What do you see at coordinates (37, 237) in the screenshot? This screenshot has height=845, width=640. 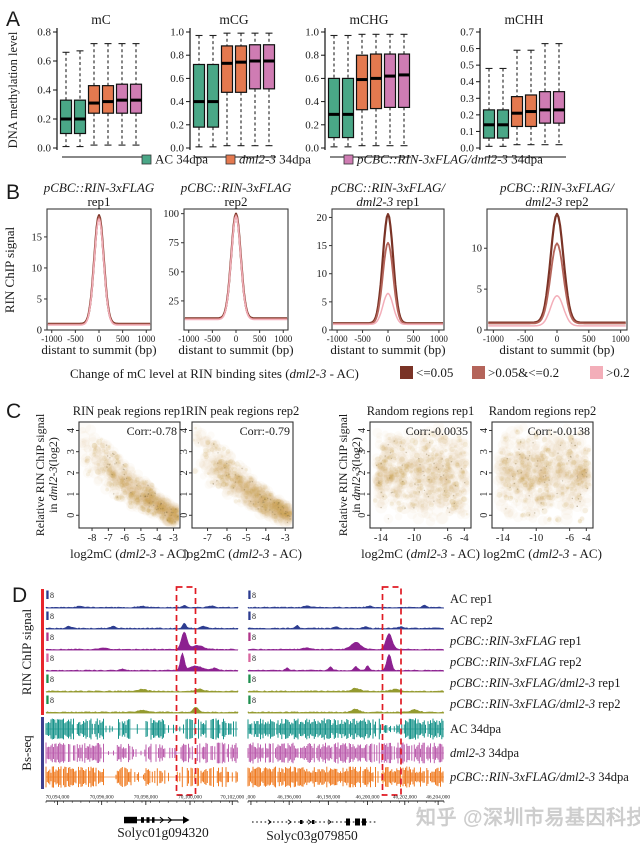 I see `y-tick-label: 15` at bounding box center [37, 237].